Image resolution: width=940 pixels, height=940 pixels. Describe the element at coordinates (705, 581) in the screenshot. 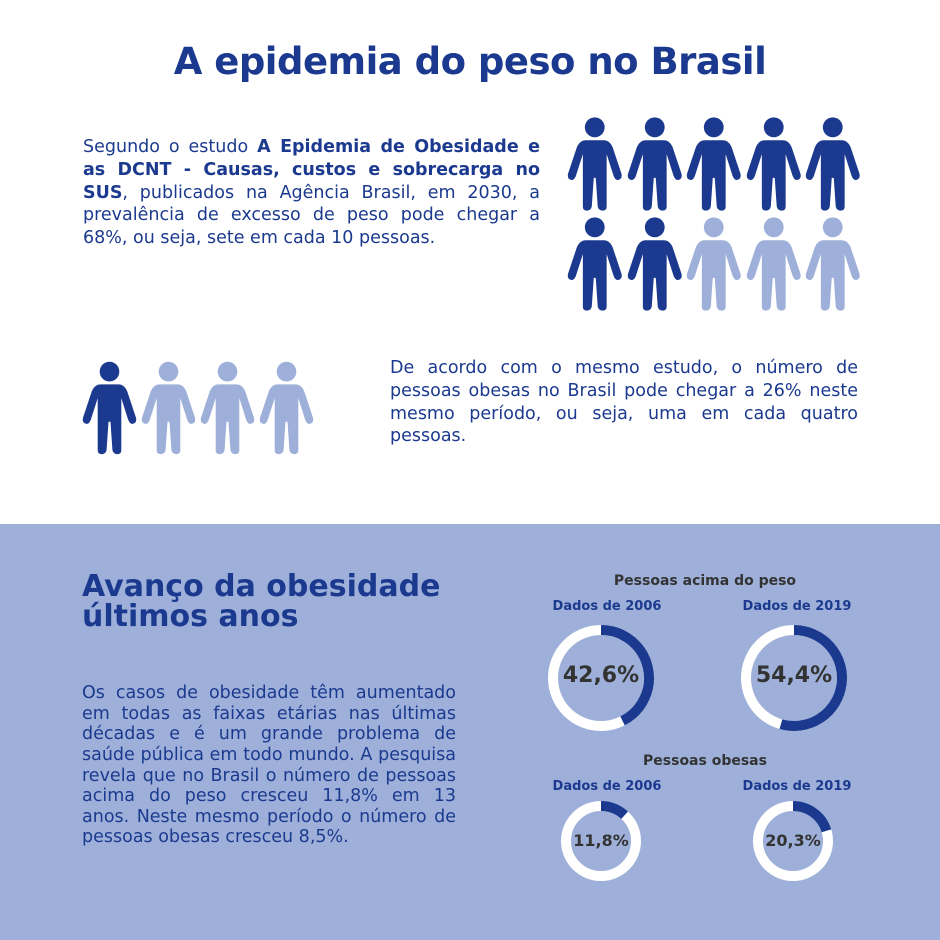

I see `chart-title-overweight: Pessoas acima do peso` at that location.